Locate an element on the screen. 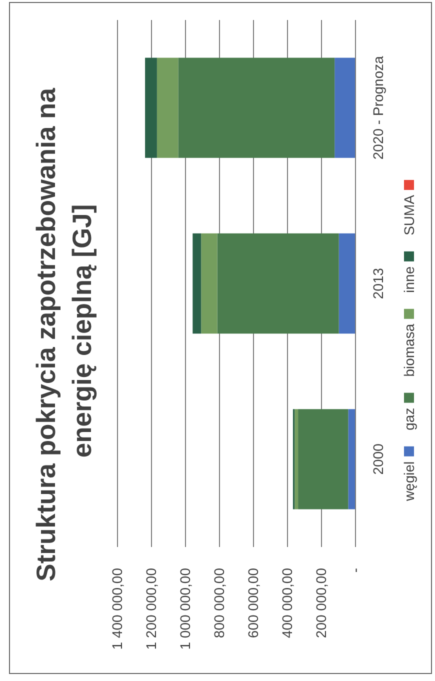  legend-label: węgiel is located at coordinates (409, 481).